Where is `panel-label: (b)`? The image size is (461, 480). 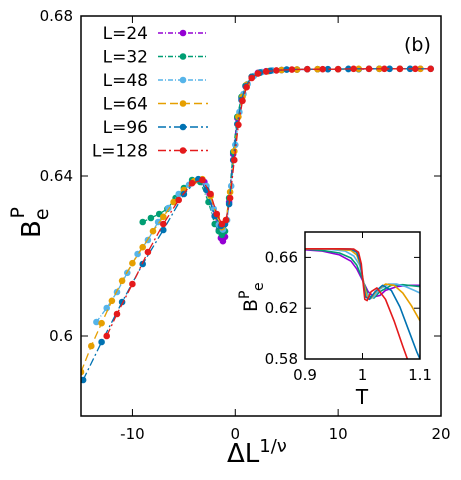
panel-label: (b) is located at coordinates (417, 45).